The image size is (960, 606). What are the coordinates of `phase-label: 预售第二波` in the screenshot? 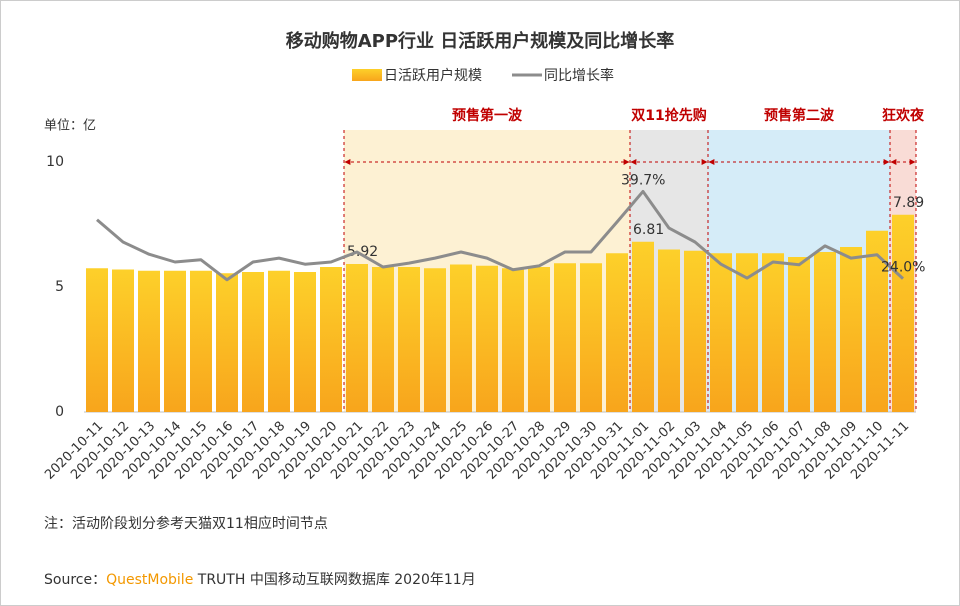 It's located at (799, 115).